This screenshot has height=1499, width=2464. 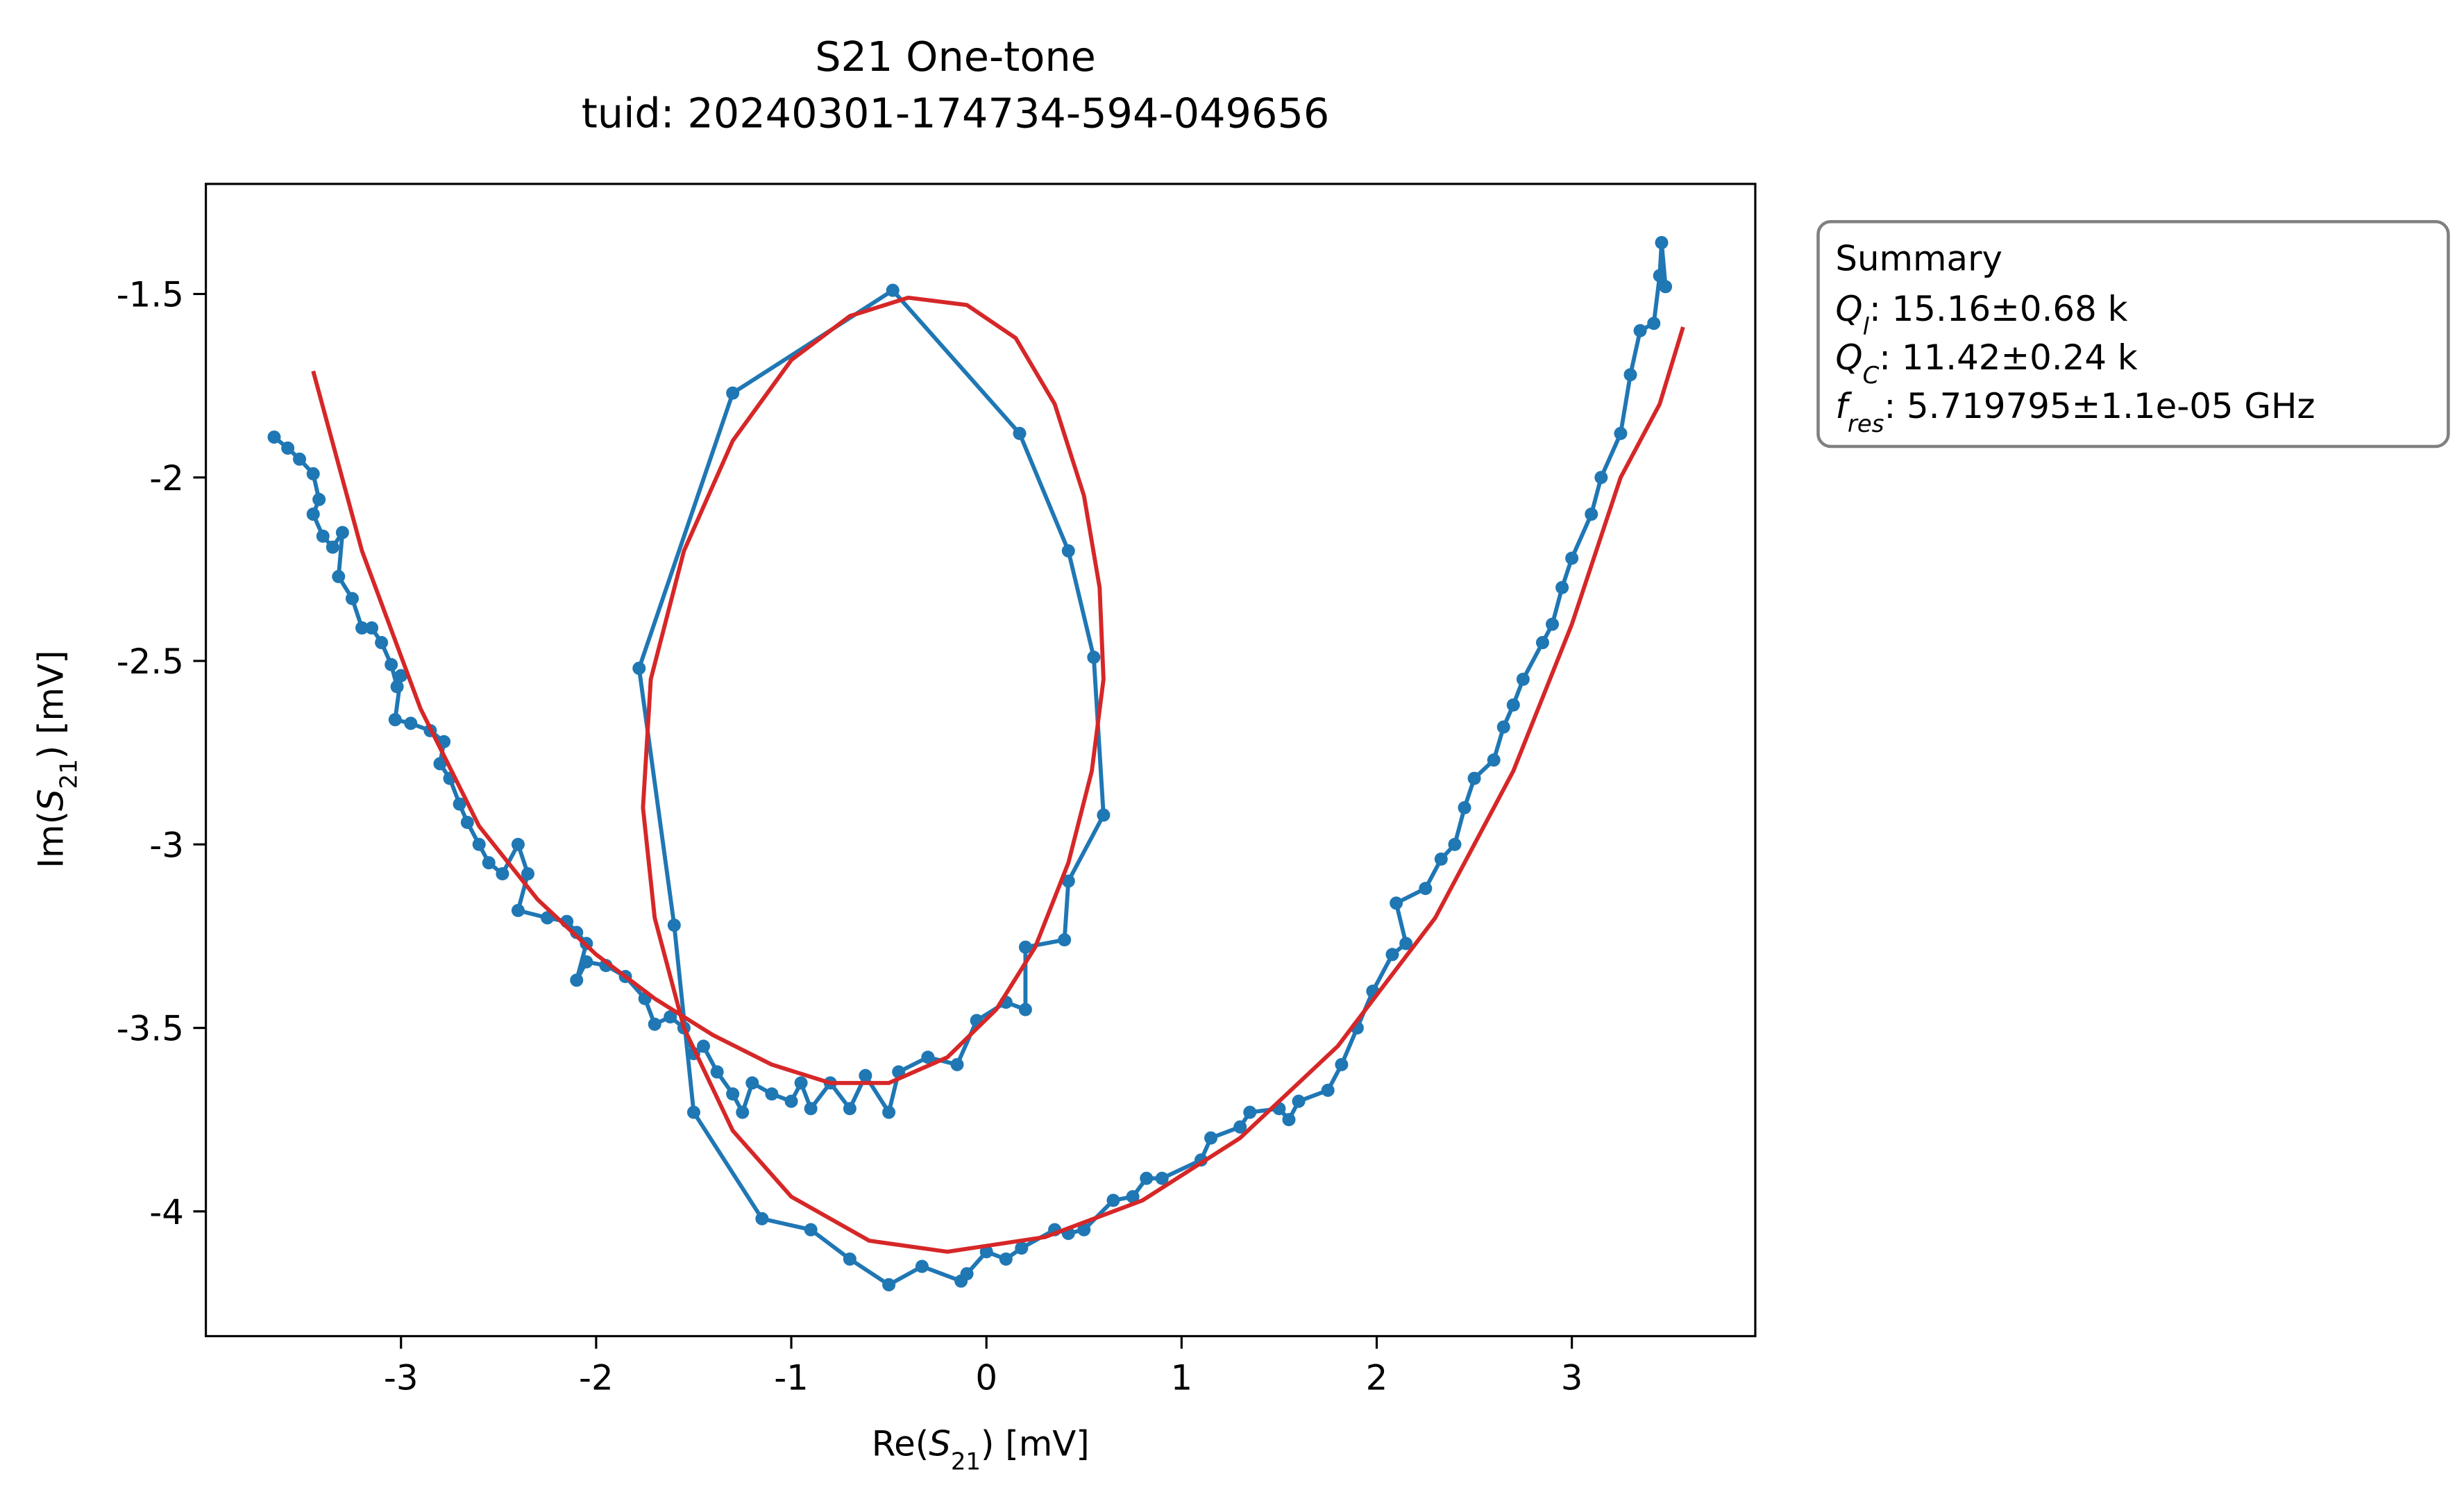 I want to click on summary-value: : 15.16±0.68 k, so click(x=1999, y=309).